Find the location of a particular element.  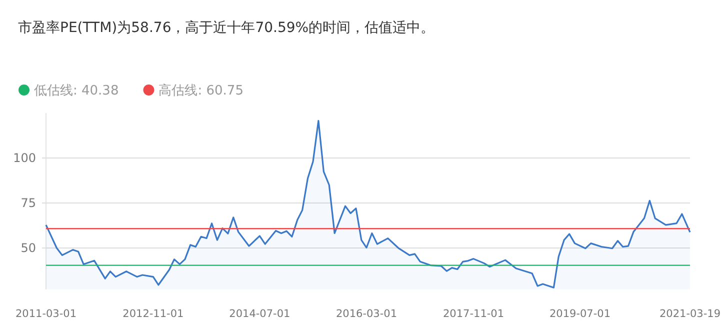

legend-label: 高估线: 60.75 is located at coordinates (201, 90).